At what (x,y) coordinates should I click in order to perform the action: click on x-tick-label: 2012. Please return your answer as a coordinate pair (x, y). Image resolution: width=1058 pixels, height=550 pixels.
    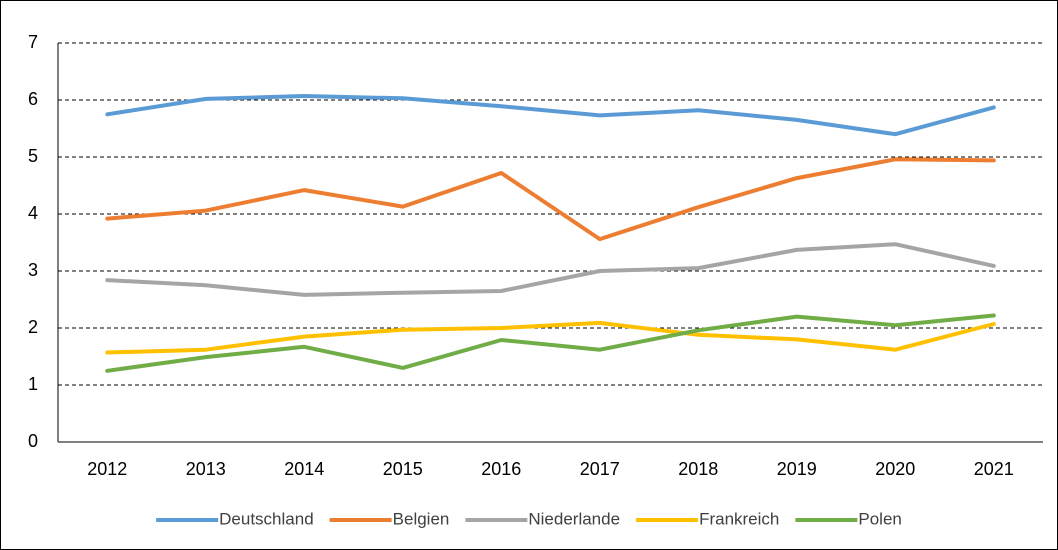
    Looking at the image, I should click on (107, 469).